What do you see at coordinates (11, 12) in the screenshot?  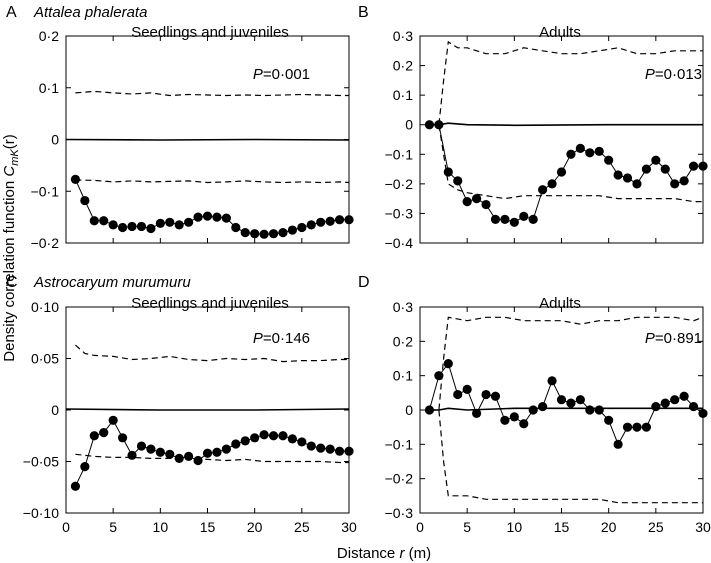 I see `panel-a-letter: A` at bounding box center [11, 12].